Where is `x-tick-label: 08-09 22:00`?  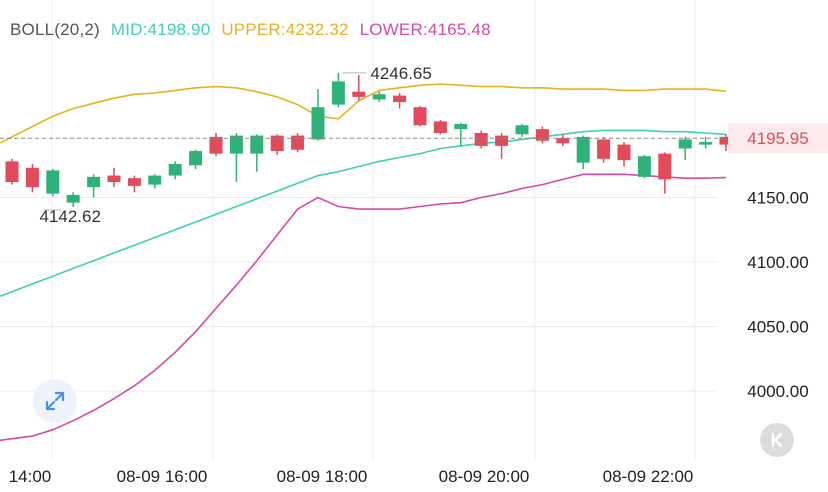 x-tick-label: 08-09 22:00 is located at coordinates (648, 476).